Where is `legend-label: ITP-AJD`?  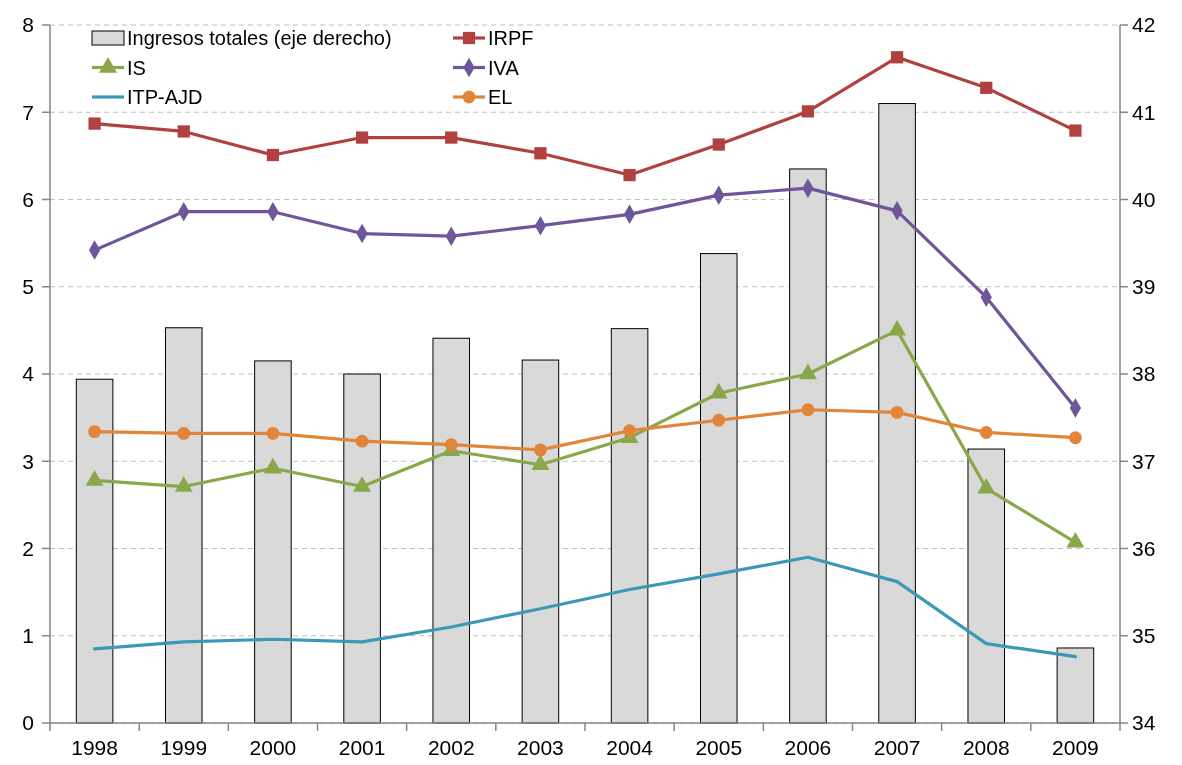 legend-label: ITP-AJD is located at coordinates (165, 97).